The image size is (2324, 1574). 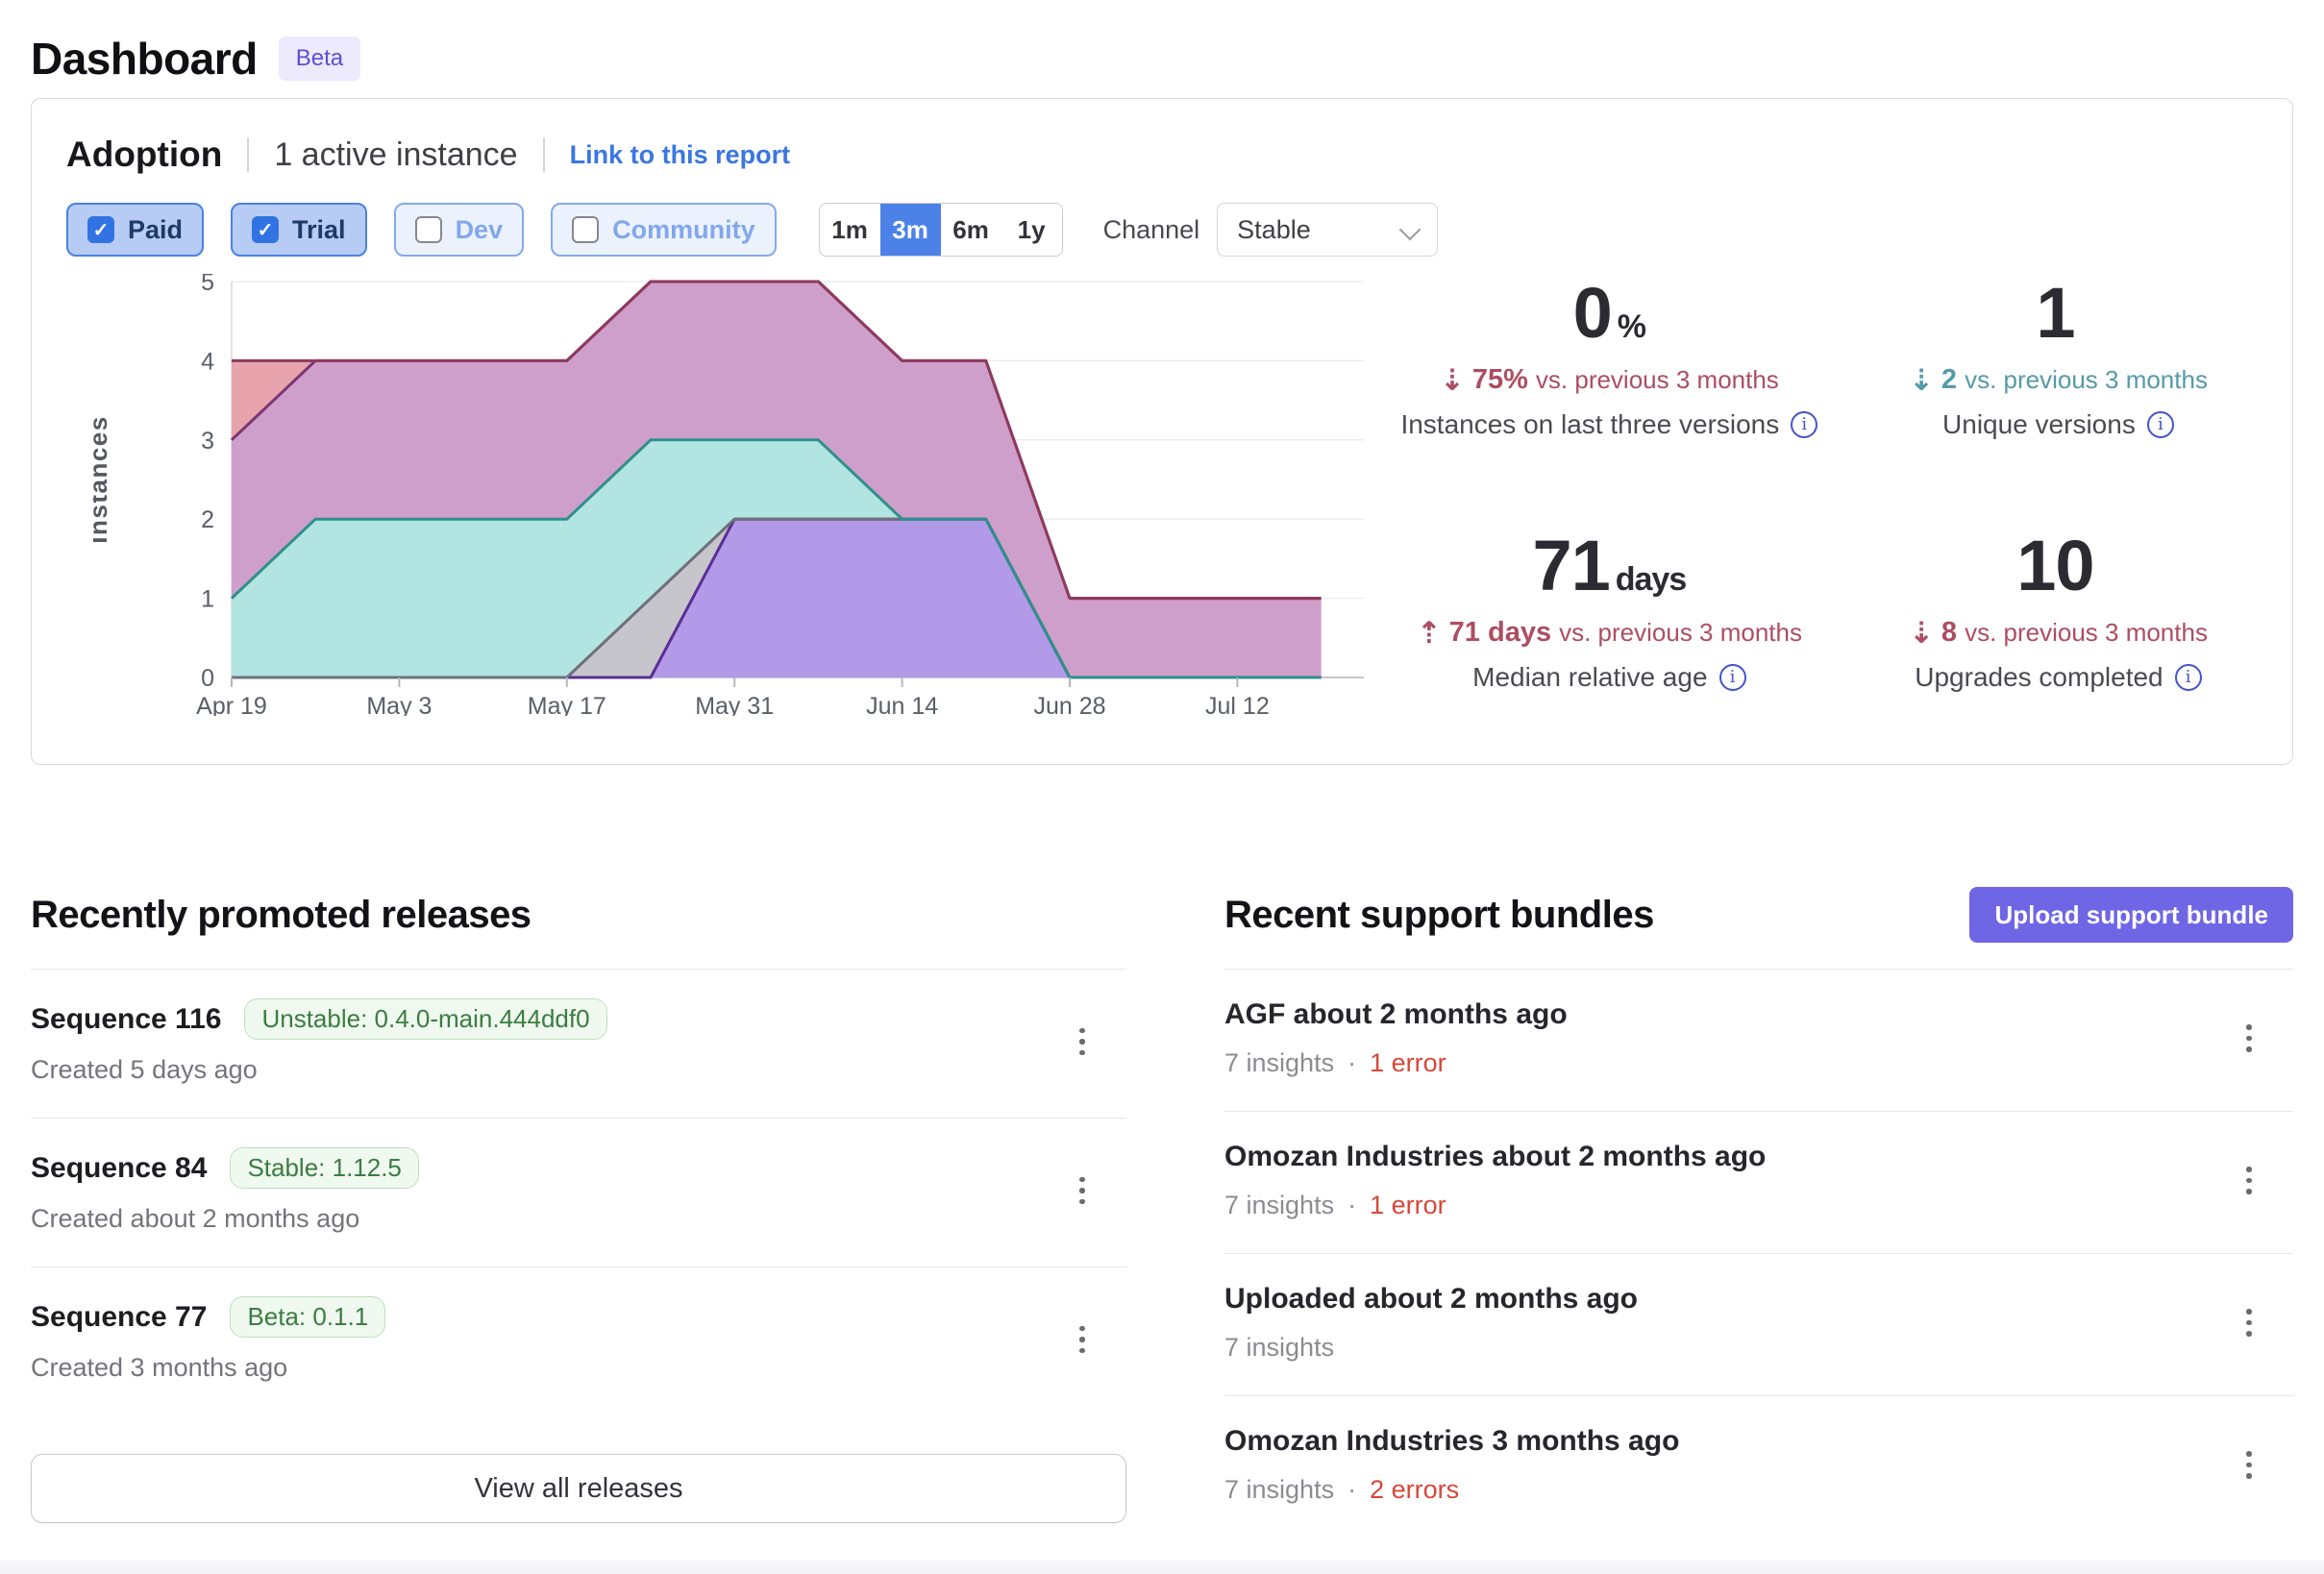 What do you see at coordinates (308, 1317) in the screenshot?
I see `release-channel-badge: Beta: 0.1.1` at bounding box center [308, 1317].